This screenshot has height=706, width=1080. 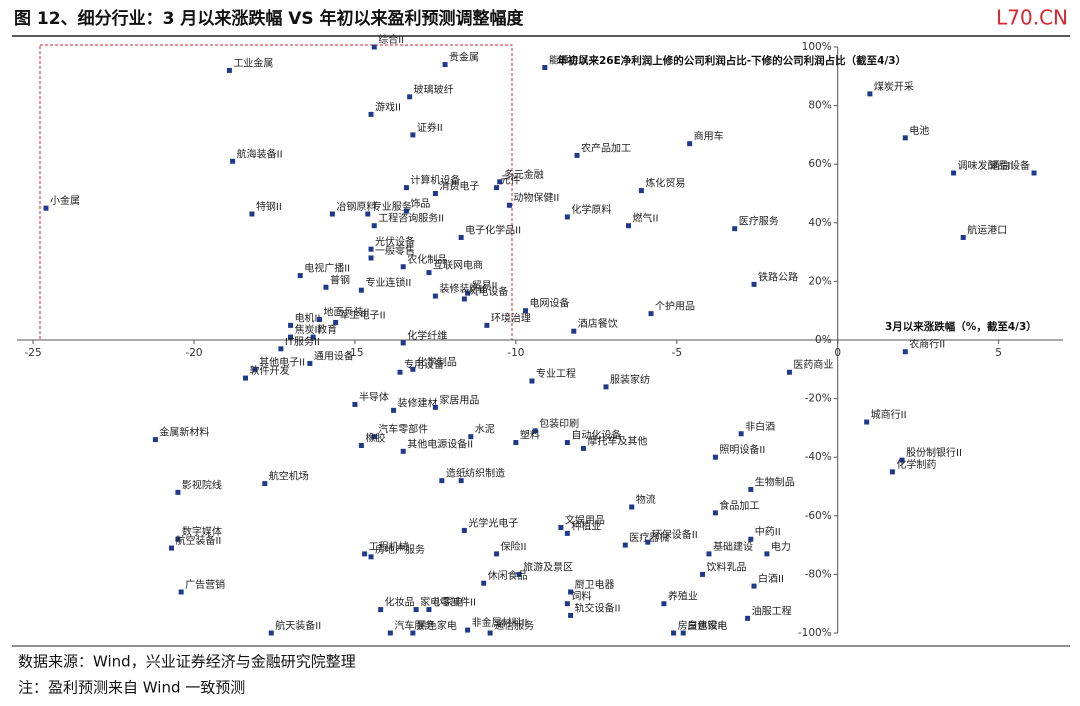 I want to click on point-label: 通信服务, so click(x=514, y=625).